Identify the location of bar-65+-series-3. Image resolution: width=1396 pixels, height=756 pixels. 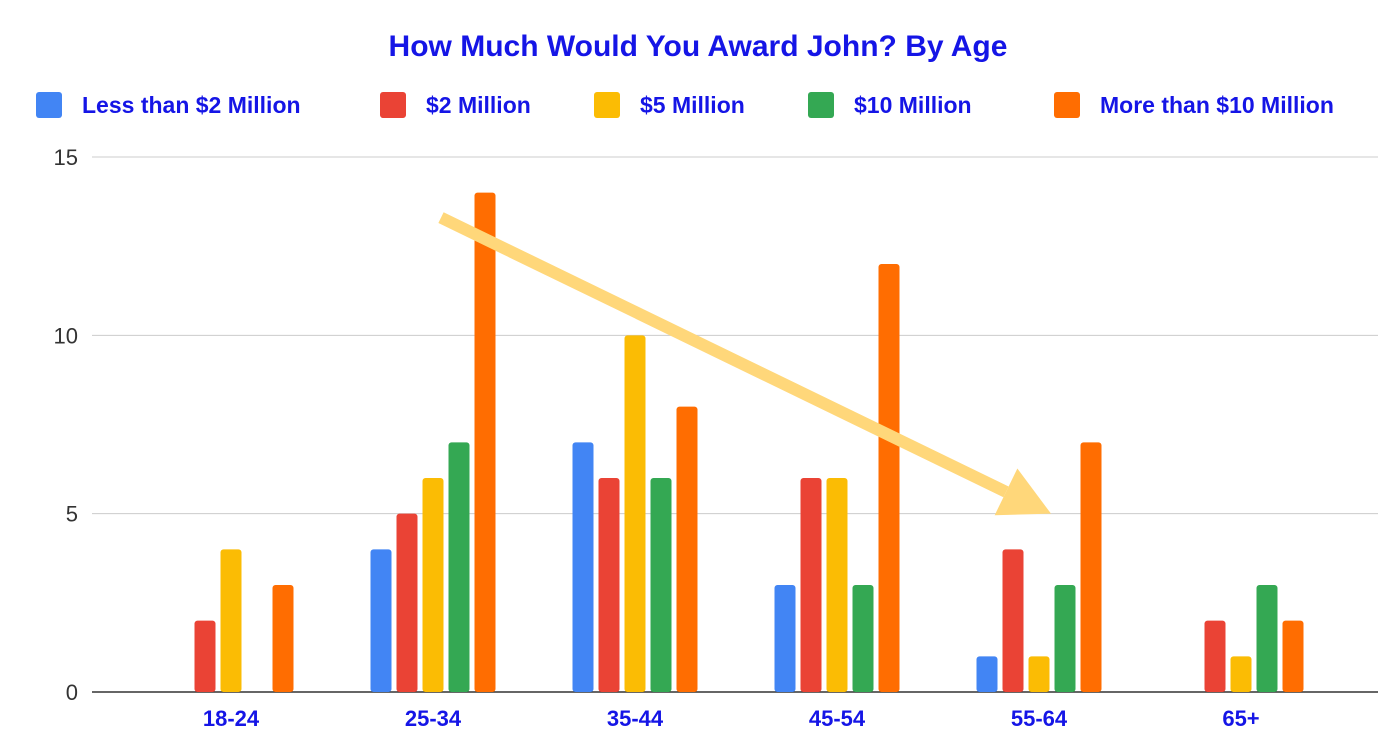
(1267, 638).